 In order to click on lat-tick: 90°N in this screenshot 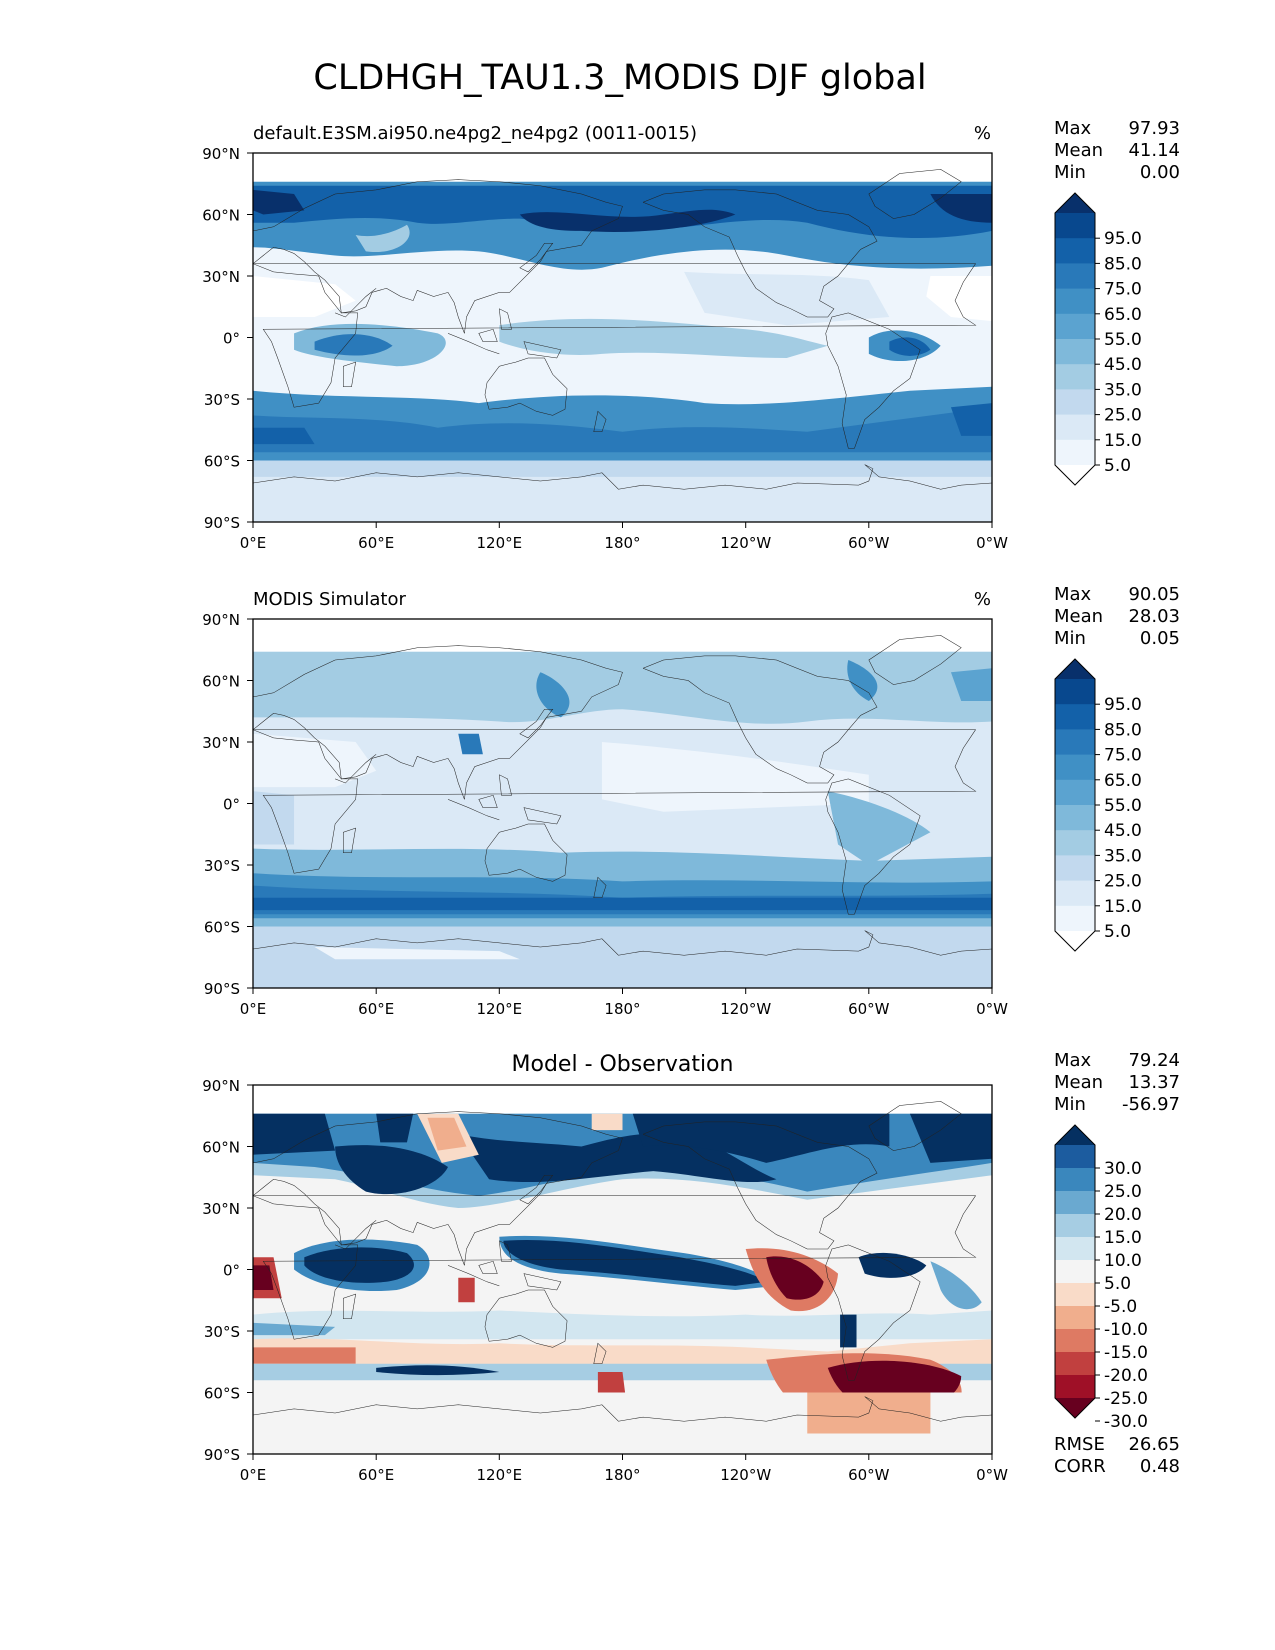, I will do `click(221, 154)`.